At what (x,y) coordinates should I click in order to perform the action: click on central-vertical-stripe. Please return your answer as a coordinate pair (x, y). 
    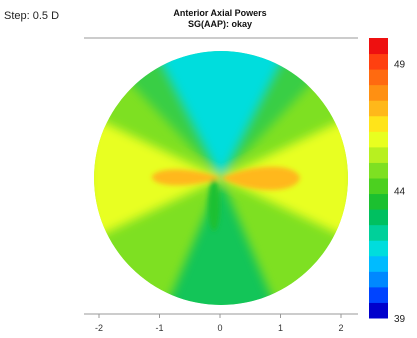
    Looking at the image, I should click on (214, 205).